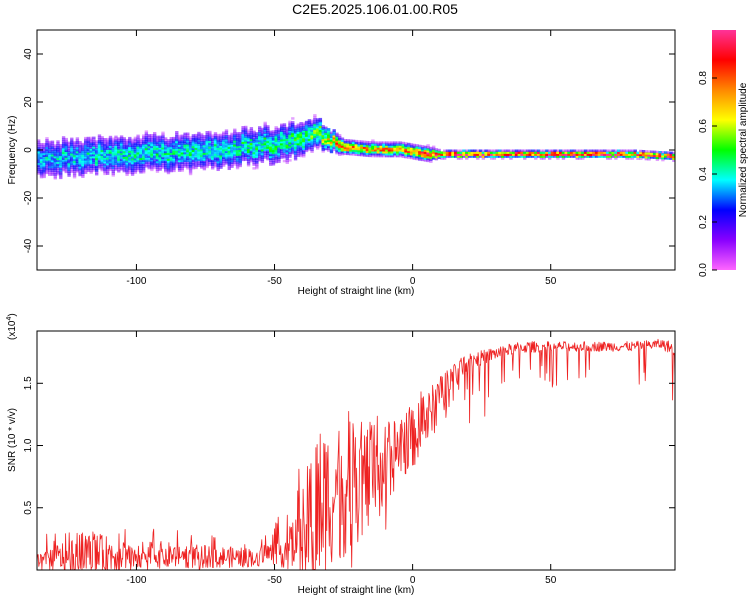  I want to click on x-tick-label: -50, so click(274, 580).